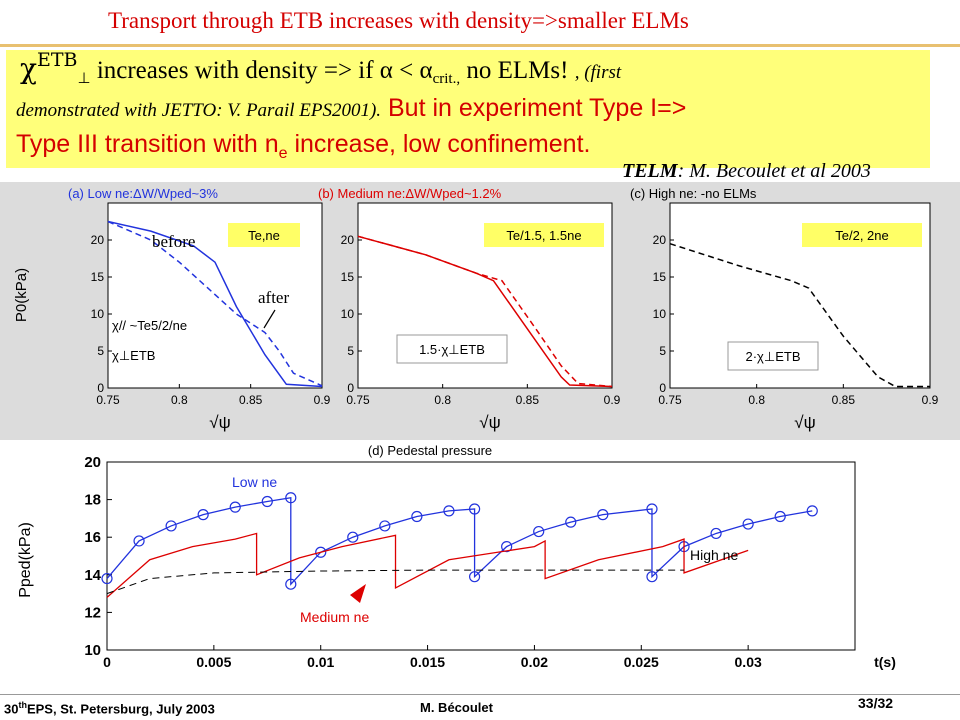 Image resolution: width=960 pixels, height=720 pixels. Describe the element at coordinates (348, 277) in the screenshot. I see `y-tick-label: 15` at that location.